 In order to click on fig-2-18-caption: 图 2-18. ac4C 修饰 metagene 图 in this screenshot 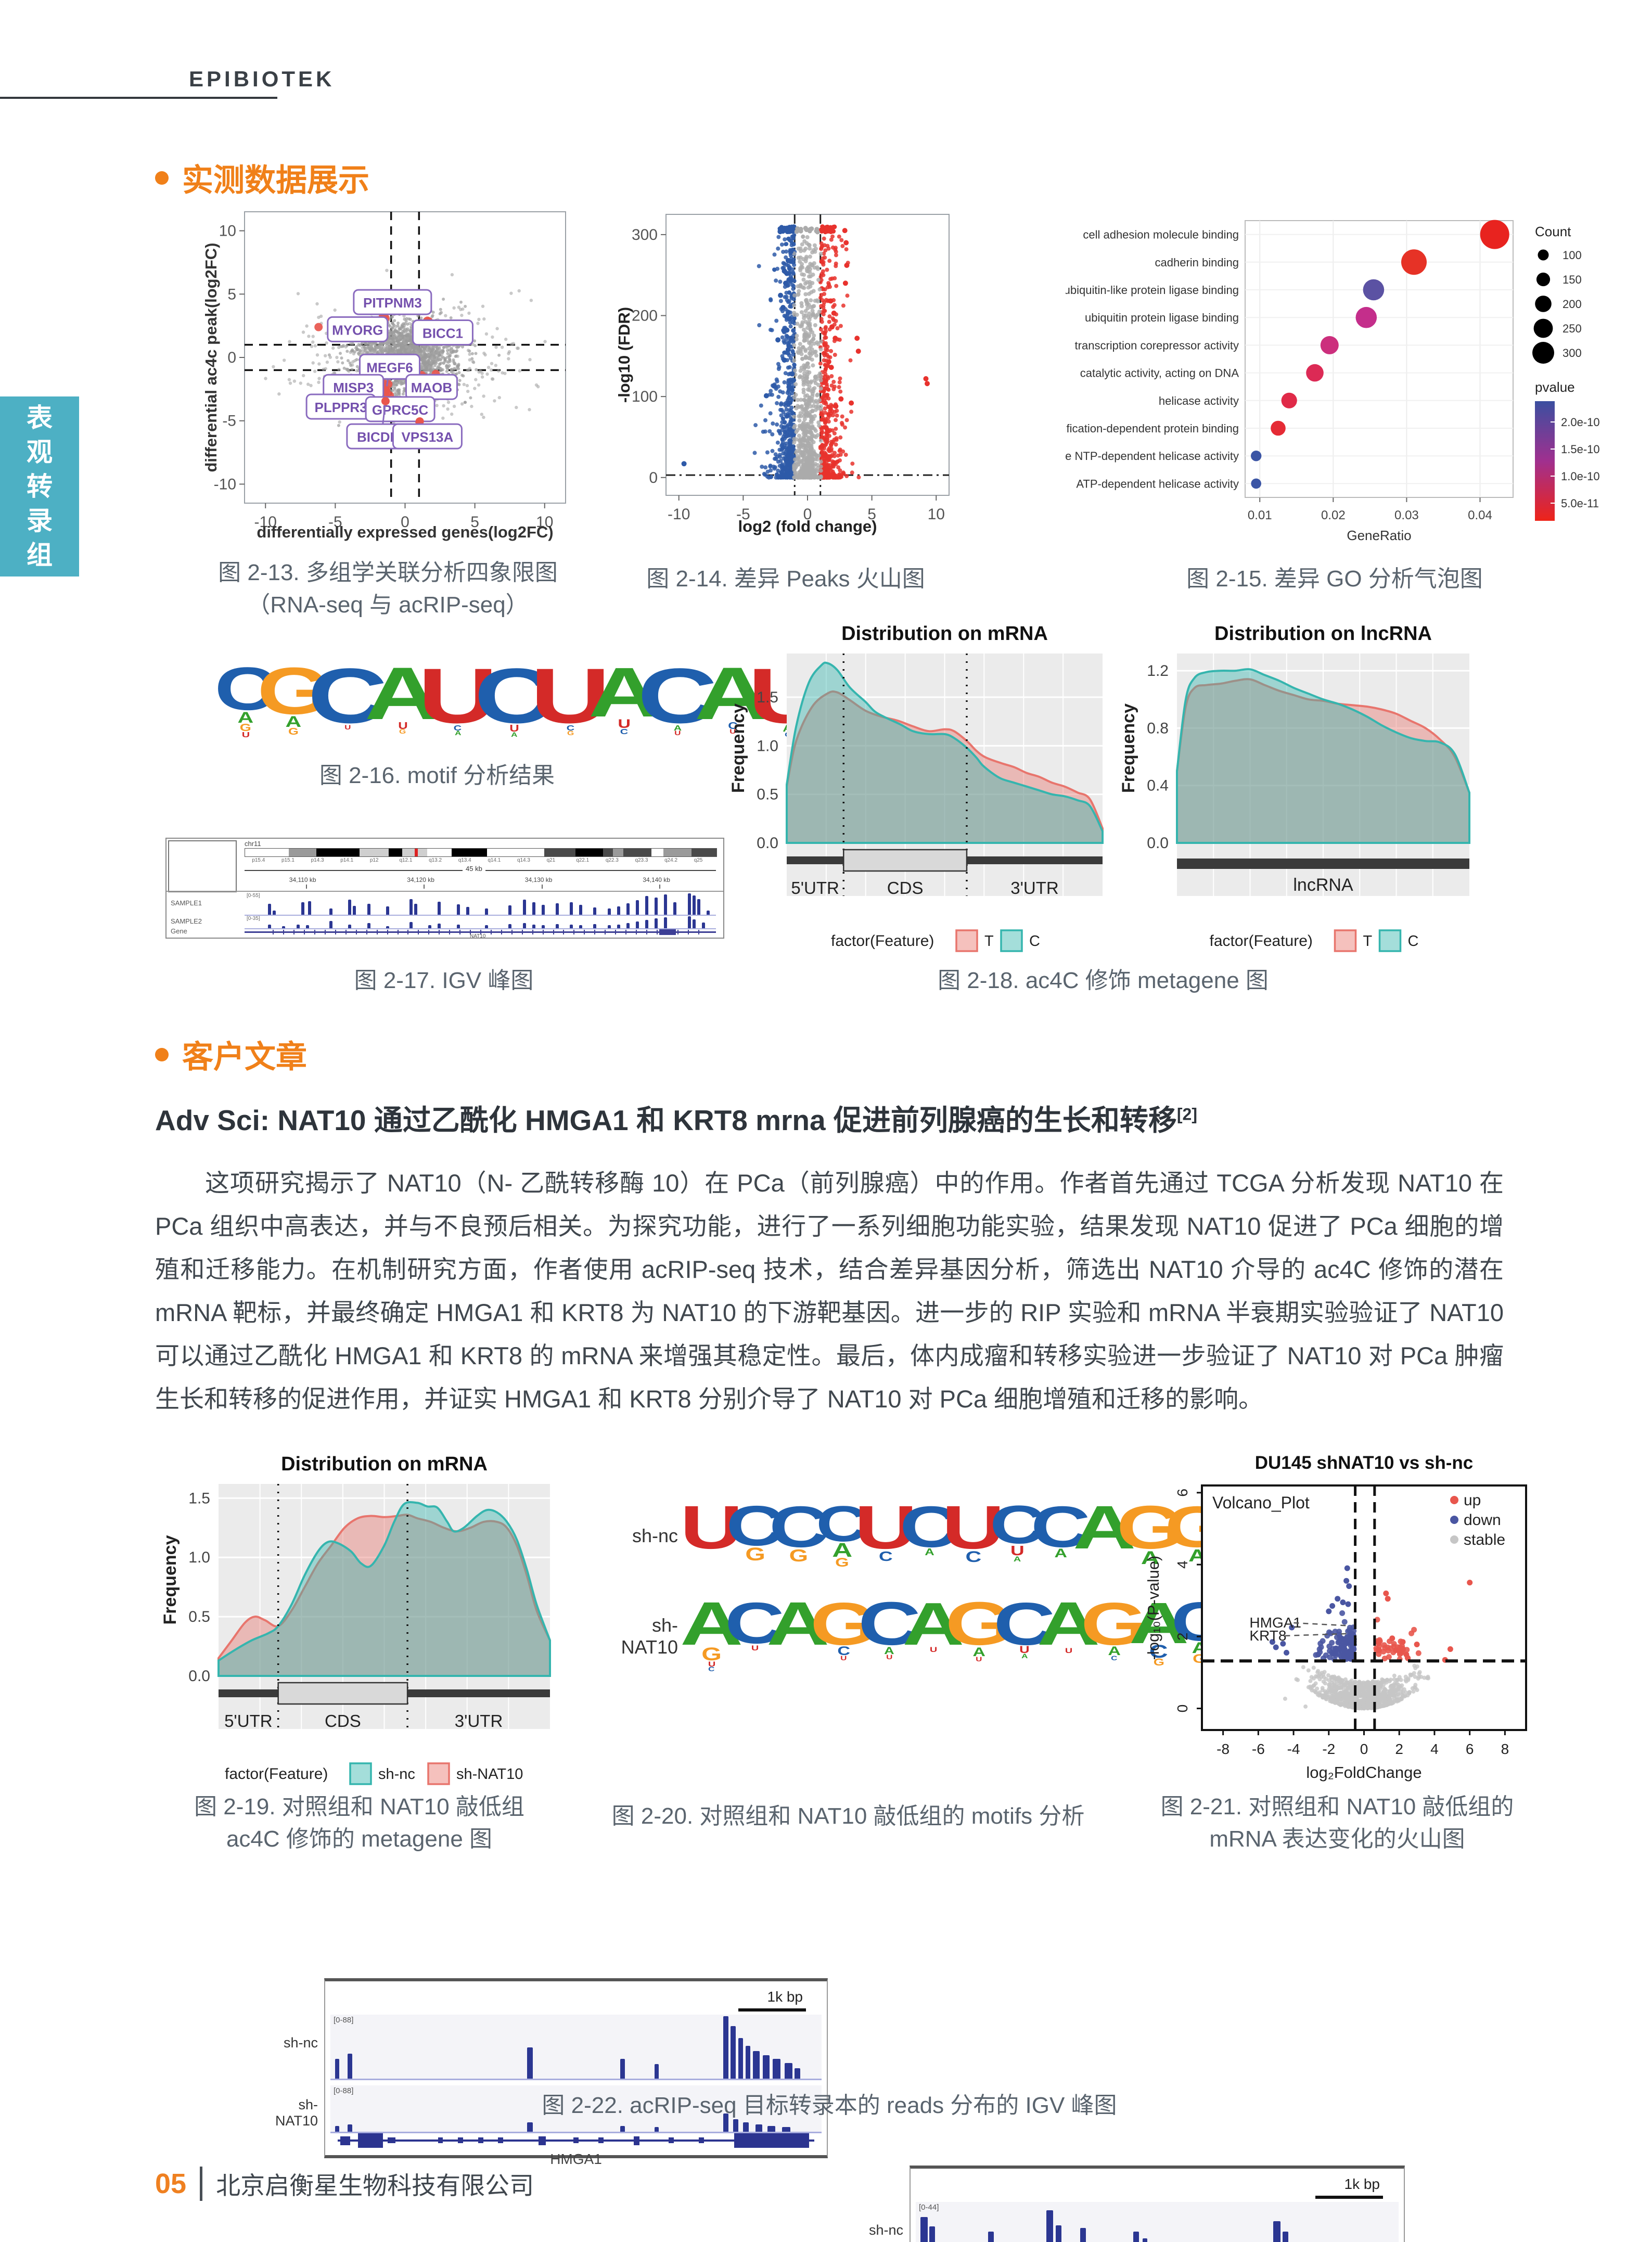, I will do `click(1103, 980)`.